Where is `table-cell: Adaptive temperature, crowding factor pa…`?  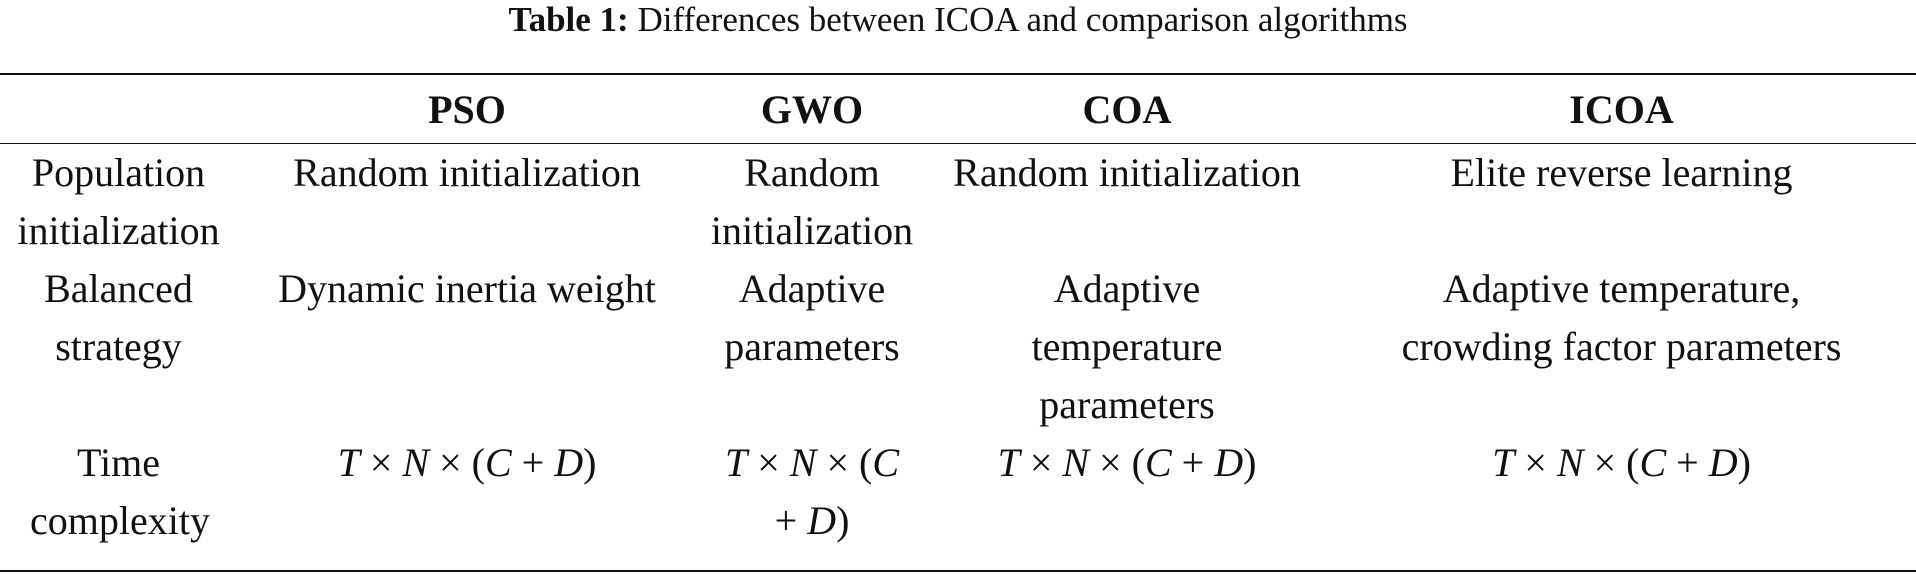 table-cell: Adaptive temperature, crowding factor pa… is located at coordinates (1621, 317).